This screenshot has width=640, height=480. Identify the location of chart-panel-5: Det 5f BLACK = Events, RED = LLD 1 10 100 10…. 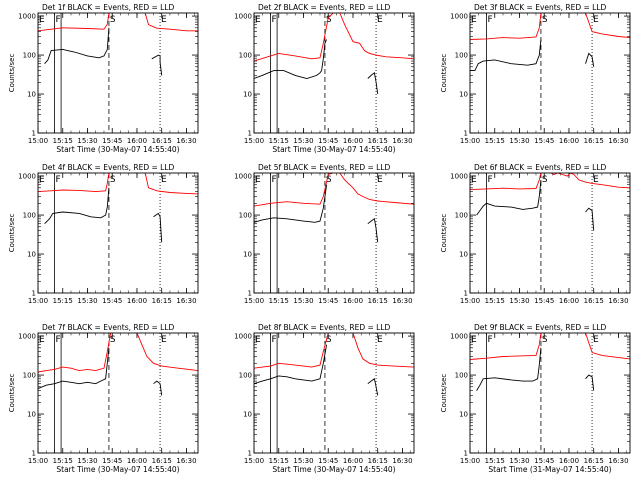
(324, 234).